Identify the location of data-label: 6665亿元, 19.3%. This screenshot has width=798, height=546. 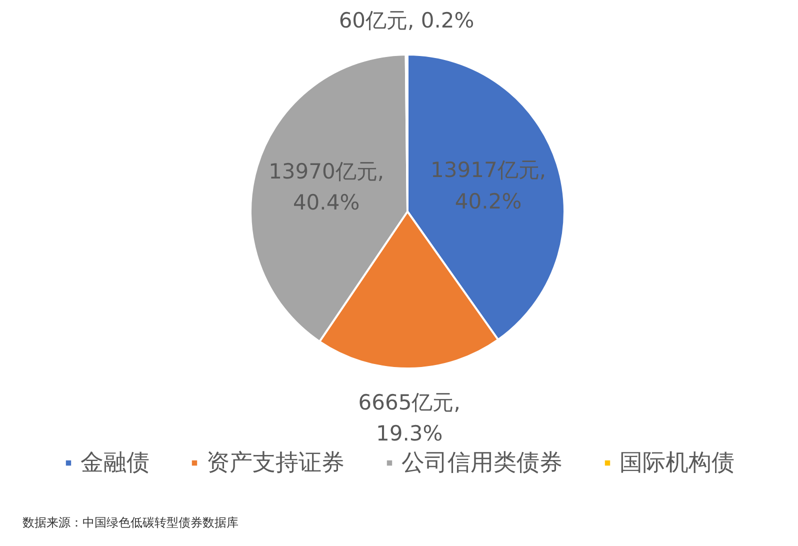
(409, 418).